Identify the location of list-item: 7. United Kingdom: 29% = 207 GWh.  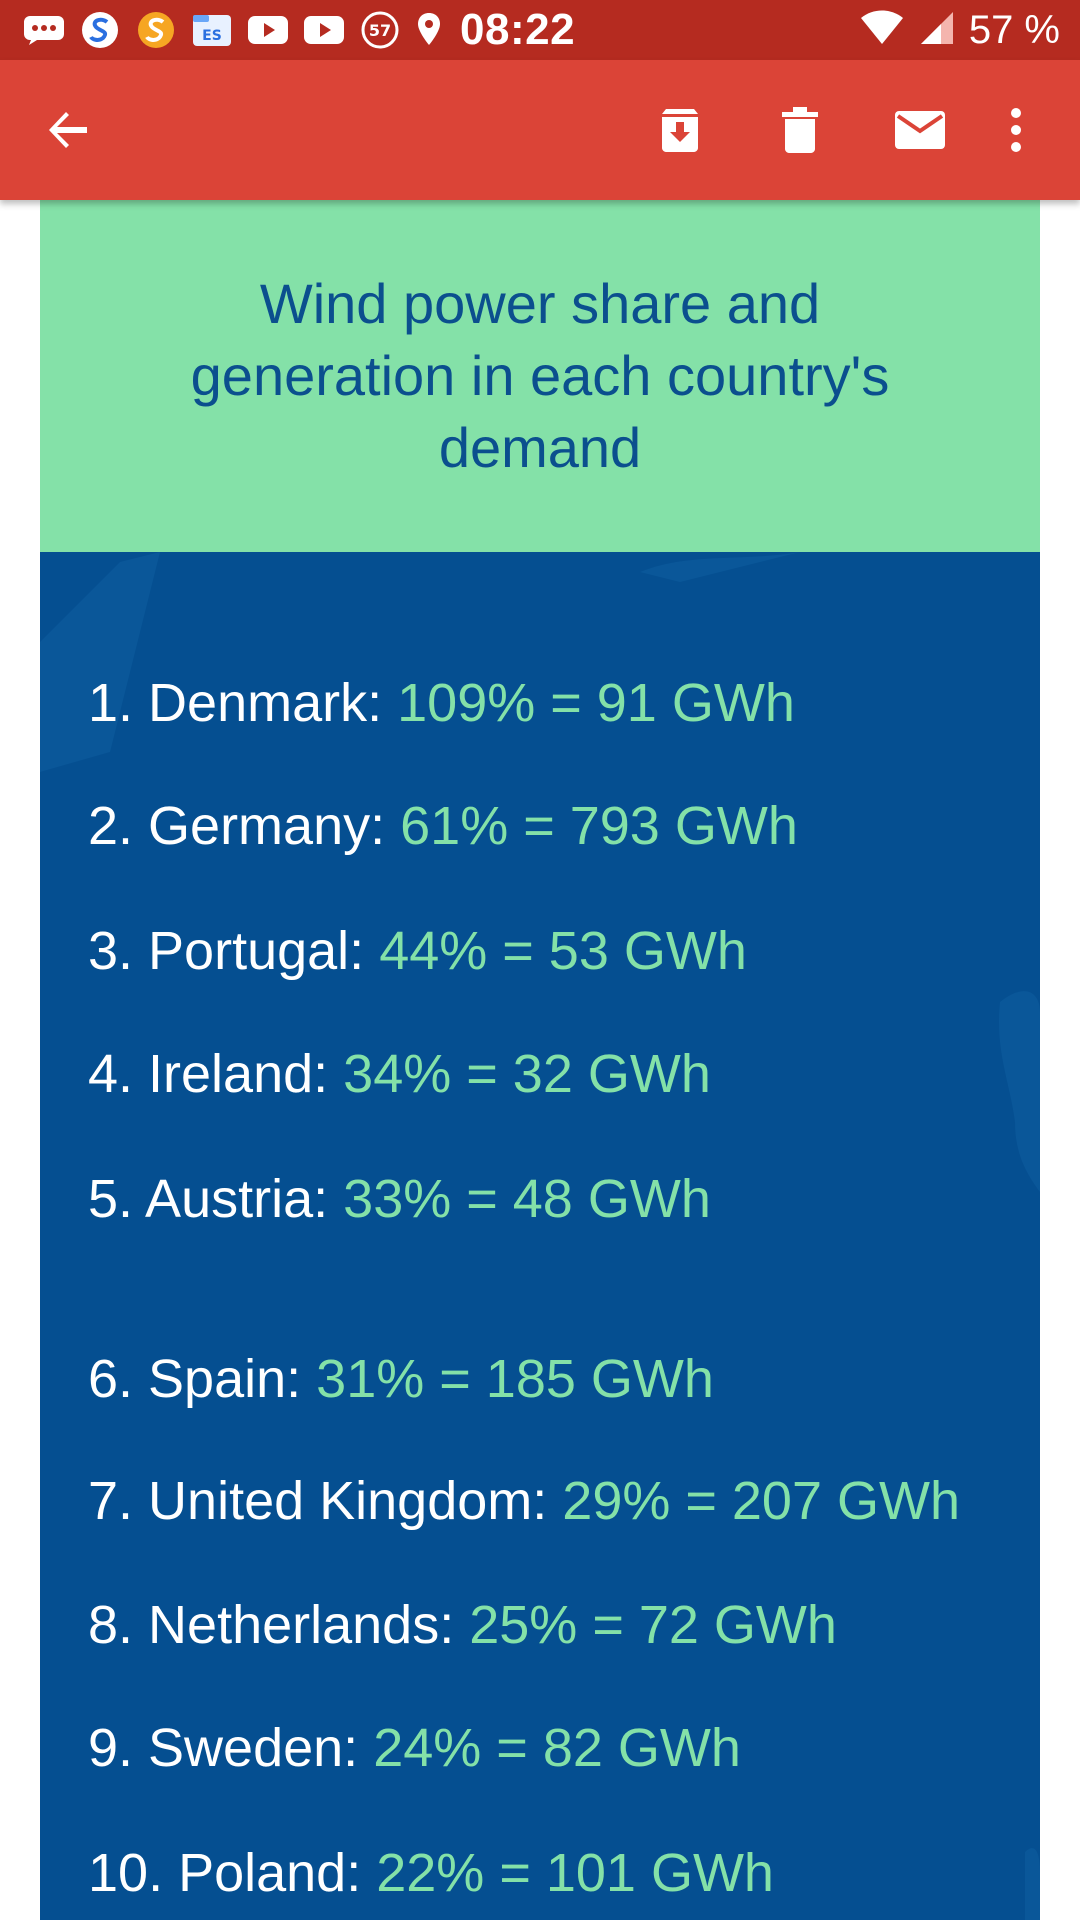
(524, 1501).